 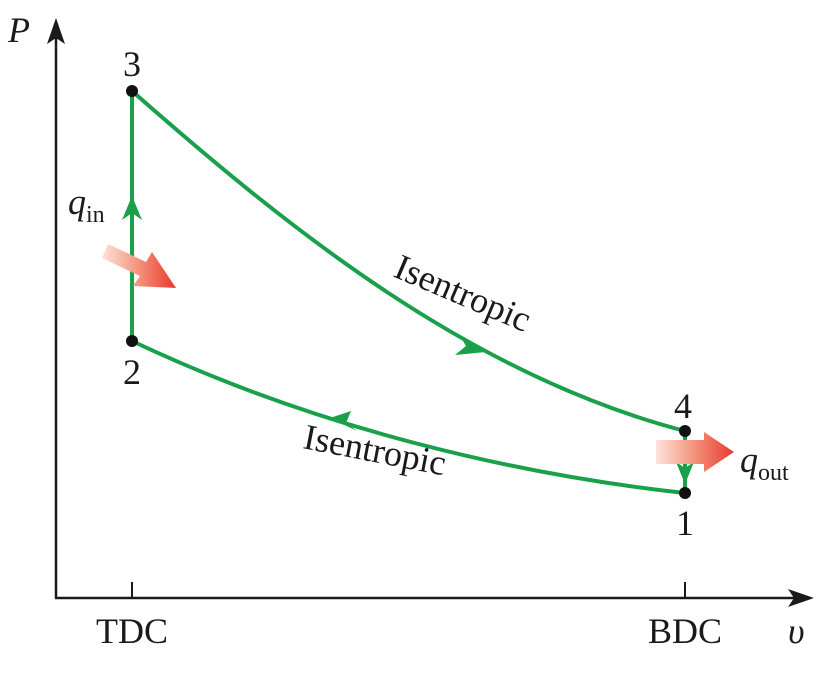 What do you see at coordinates (18, 30) in the screenshot?
I see `y-axis-label: P` at bounding box center [18, 30].